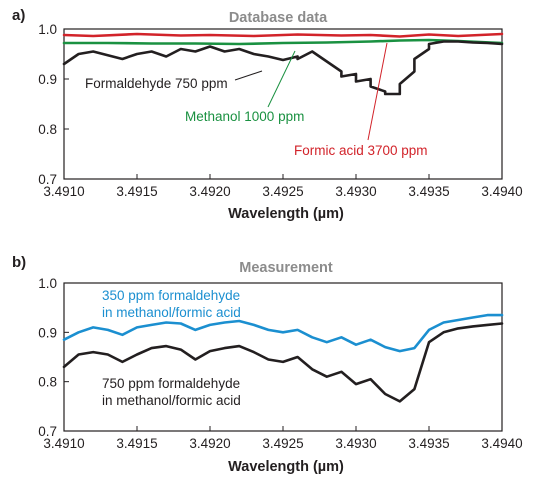  I want to click on panel-b-label: b), so click(19, 262).